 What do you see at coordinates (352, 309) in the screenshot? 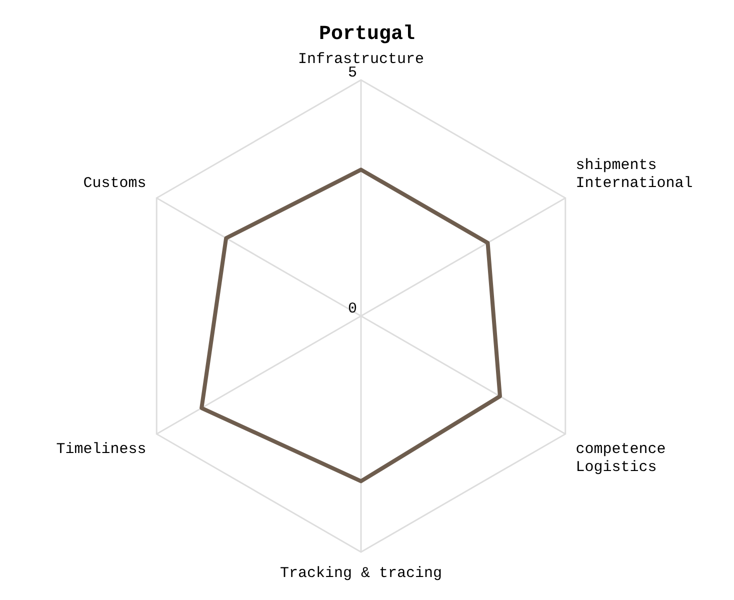
I see `y-tick-label: 0` at bounding box center [352, 309].